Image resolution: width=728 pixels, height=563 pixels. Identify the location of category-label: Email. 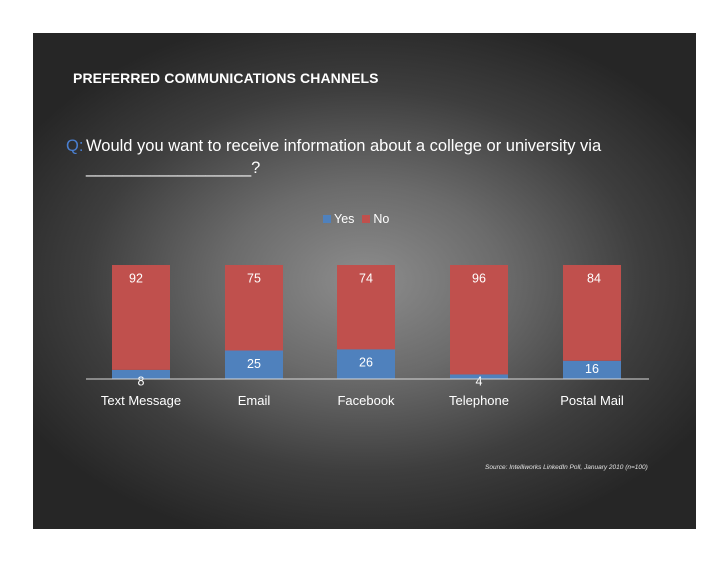
(254, 400).